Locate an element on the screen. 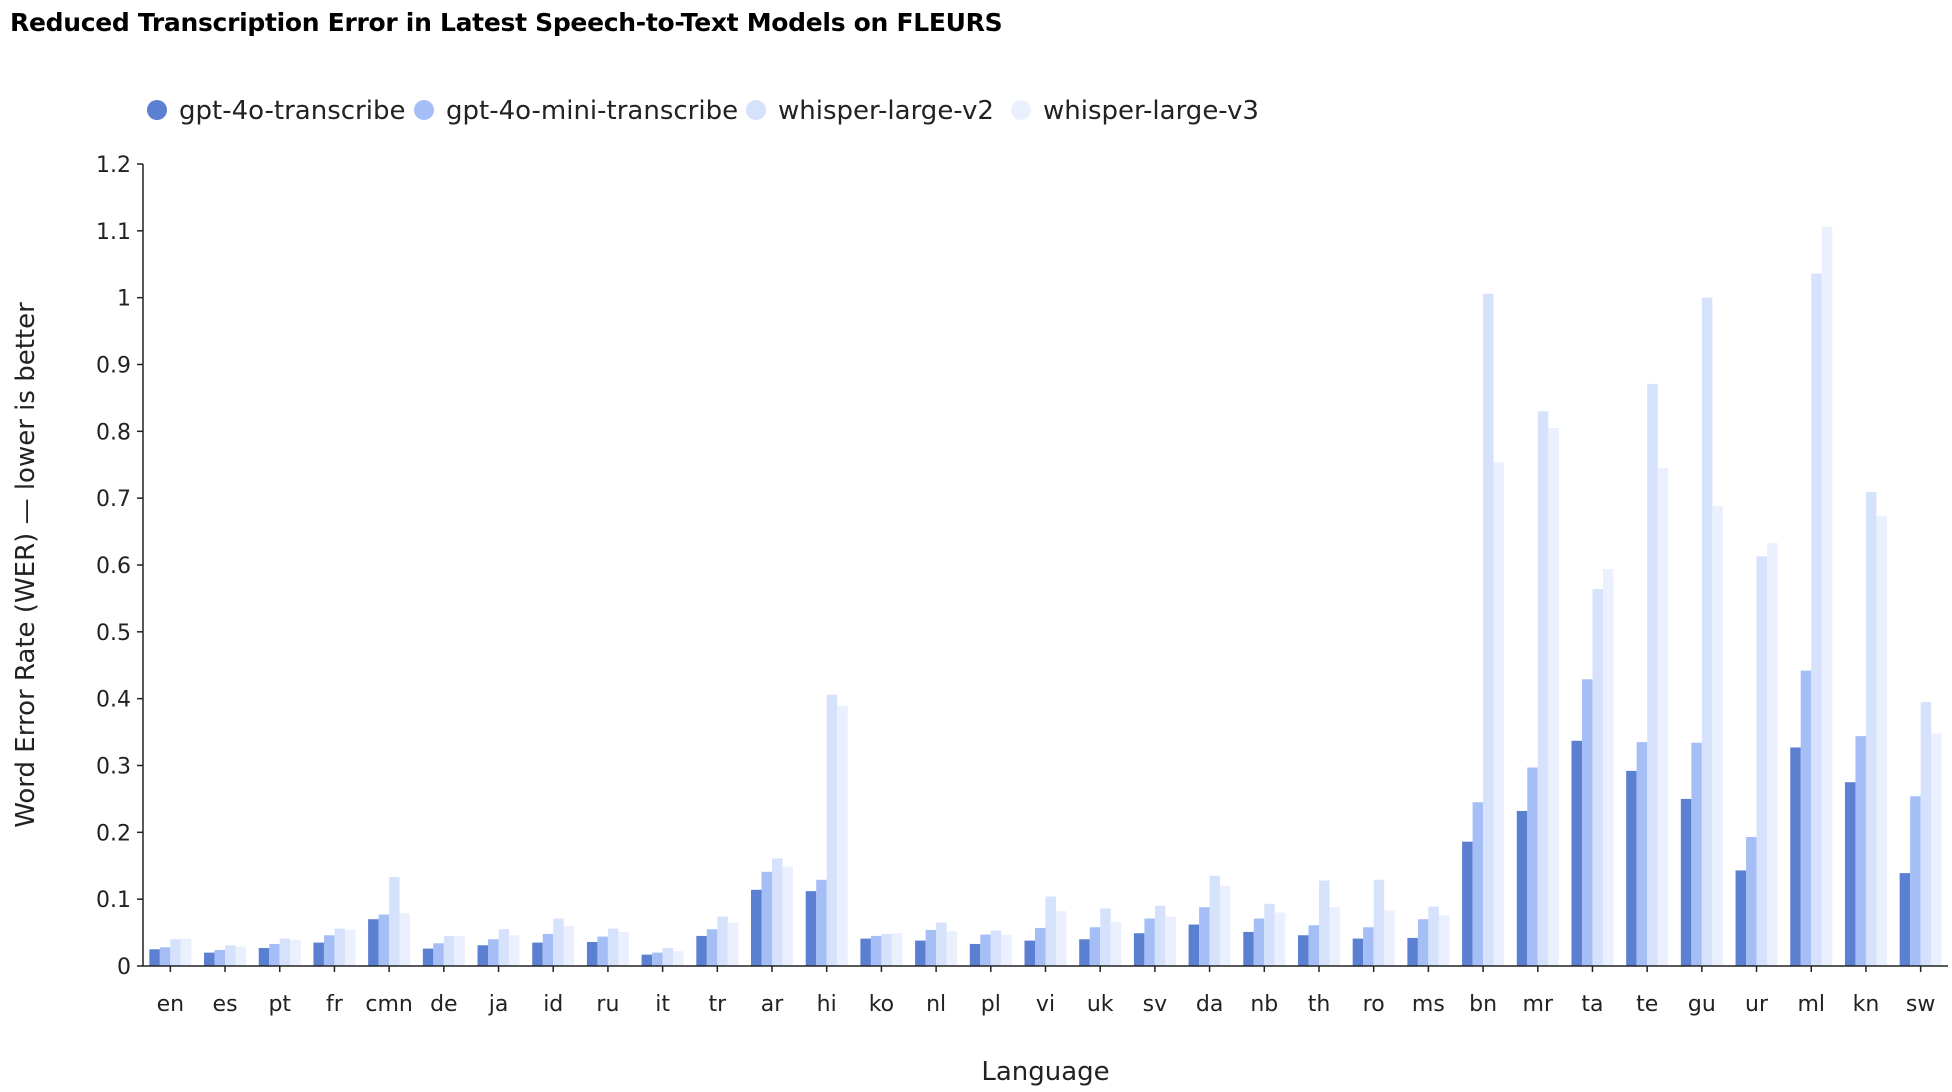  y-tick-label: 0.2 is located at coordinates (113, 833).